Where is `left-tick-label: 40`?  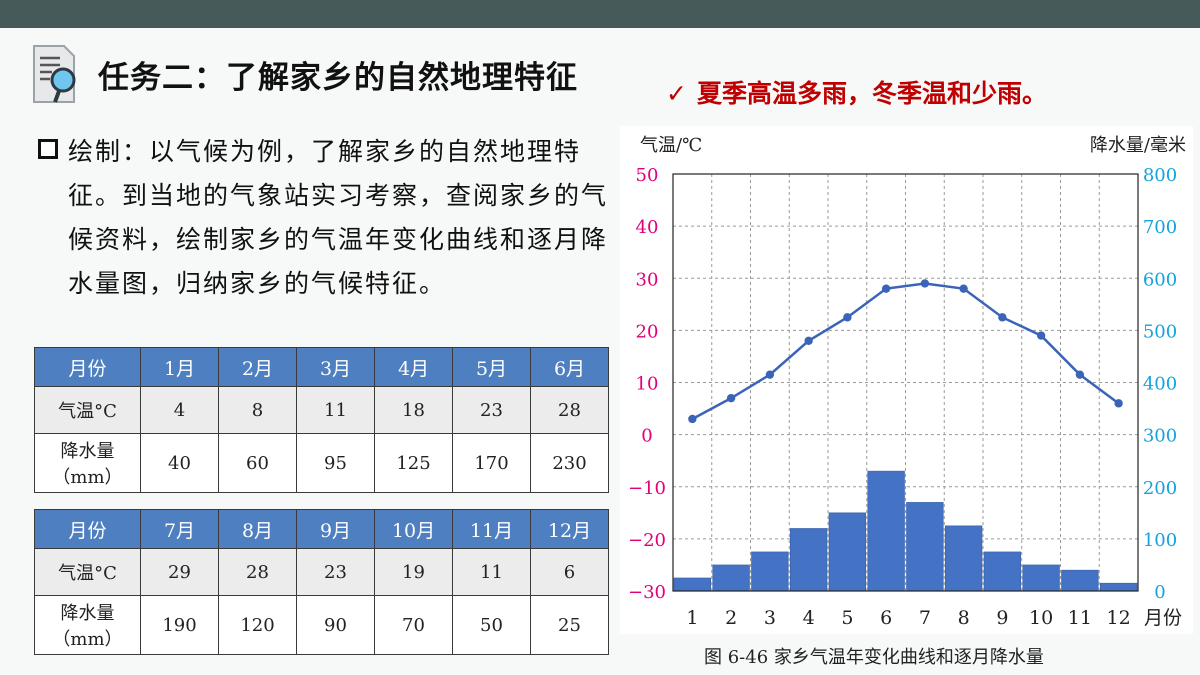
left-tick-label: 40 is located at coordinates (647, 227).